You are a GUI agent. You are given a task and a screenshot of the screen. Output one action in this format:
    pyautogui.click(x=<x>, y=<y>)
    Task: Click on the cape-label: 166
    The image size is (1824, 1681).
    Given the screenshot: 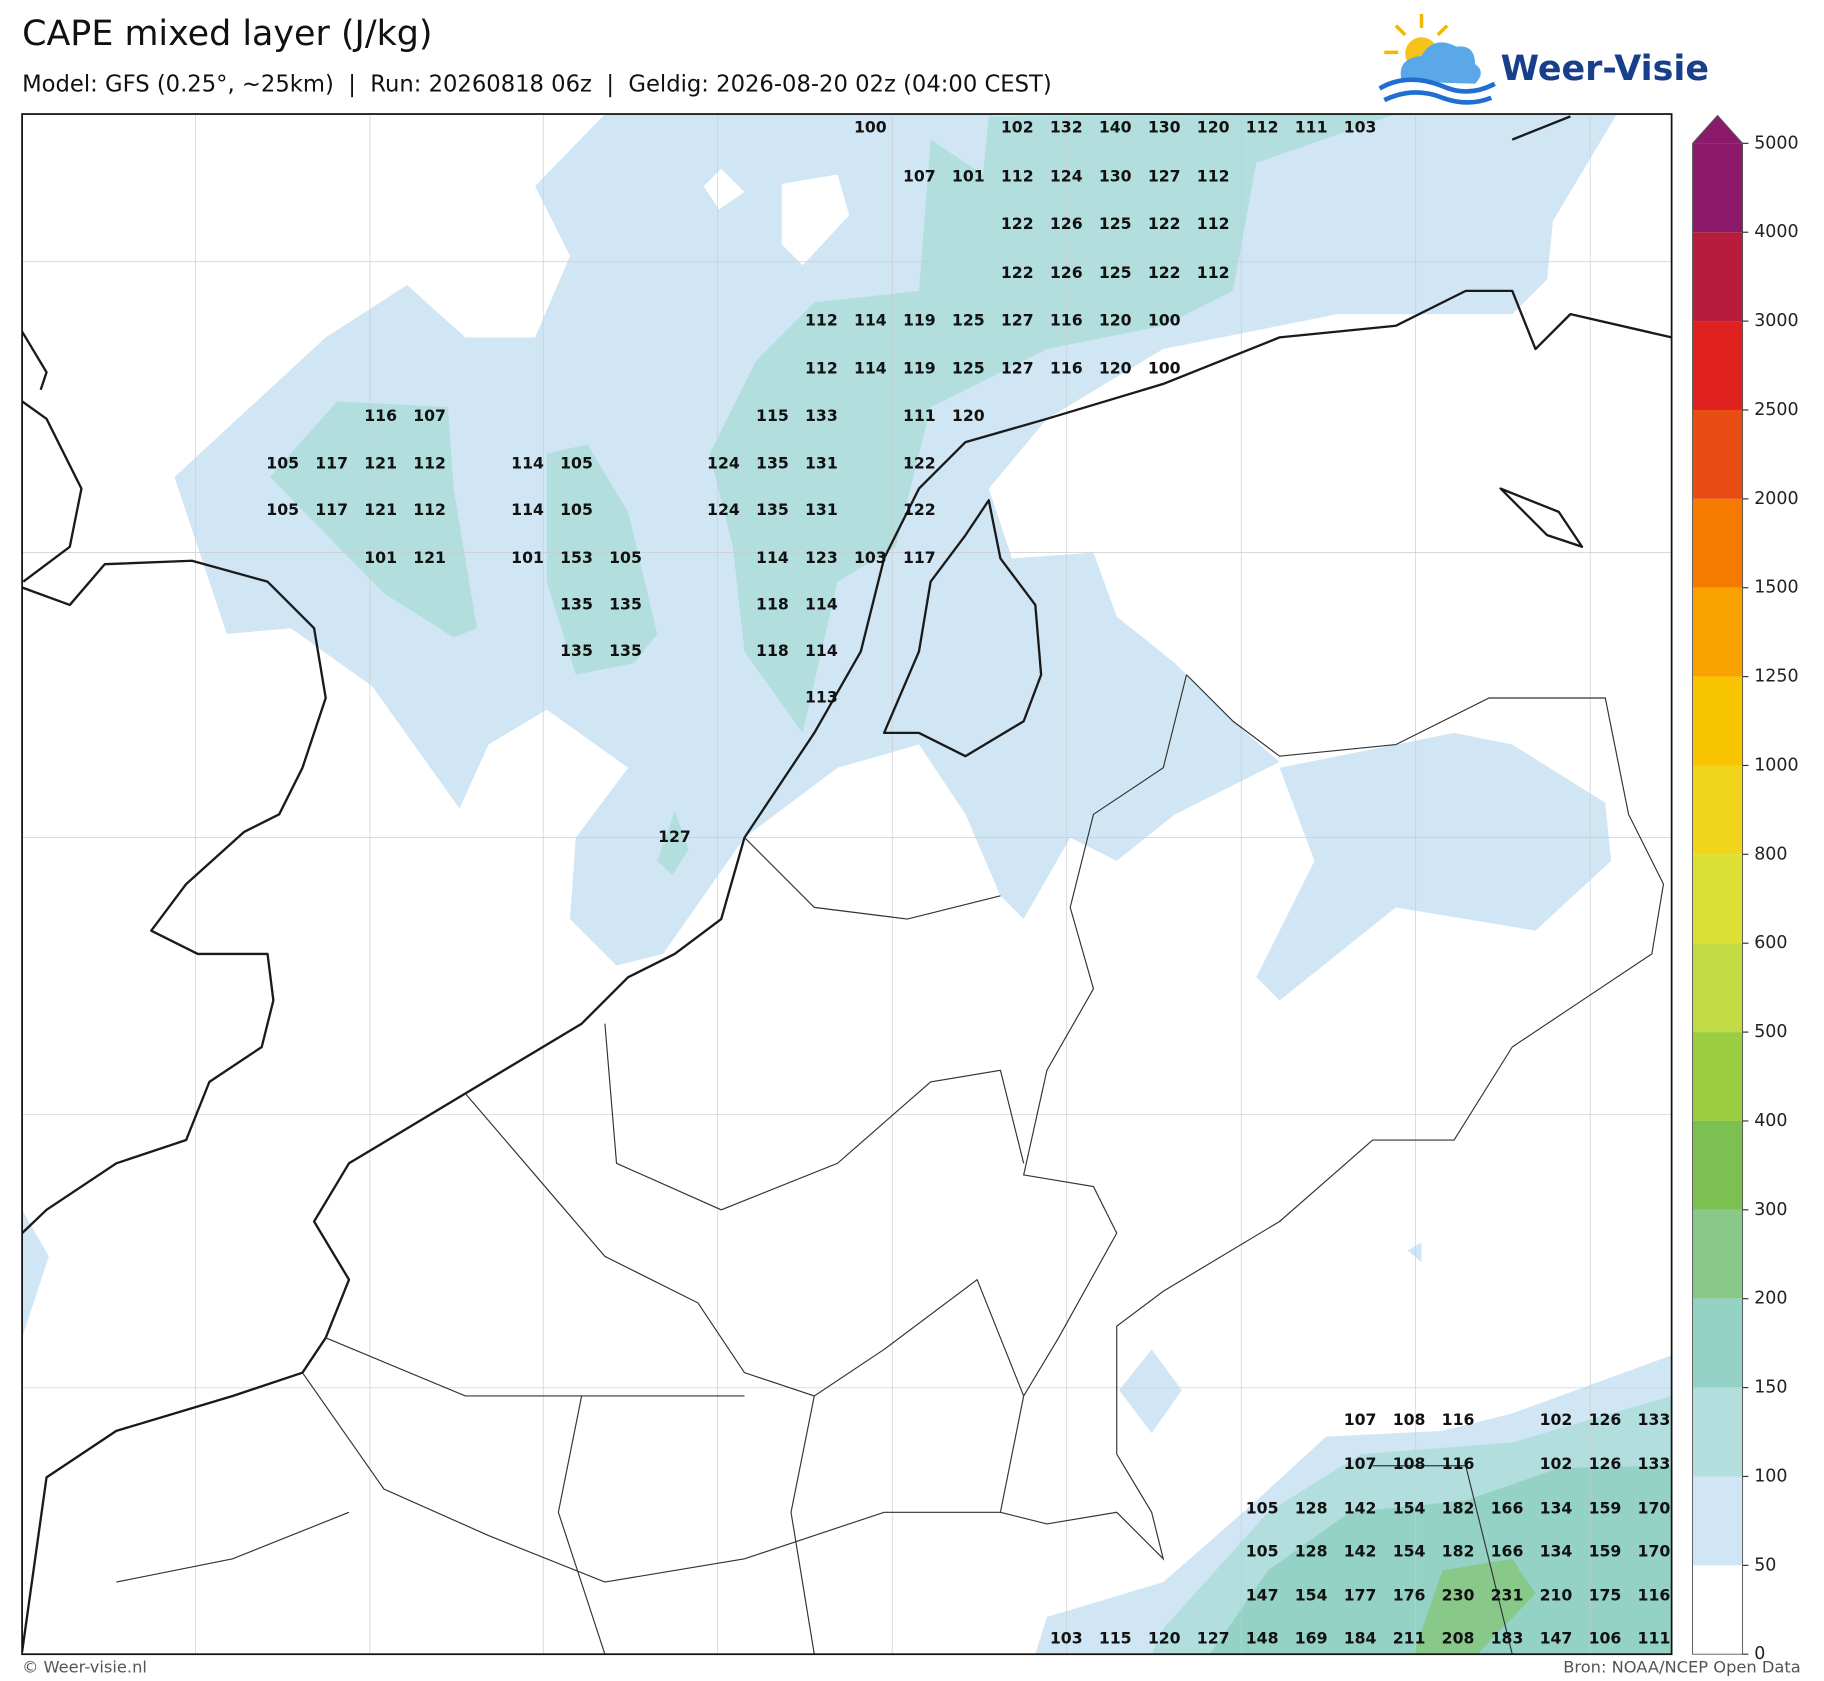 What is the action you would take?
    pyautogui.click(x=1507, y=1550)
    